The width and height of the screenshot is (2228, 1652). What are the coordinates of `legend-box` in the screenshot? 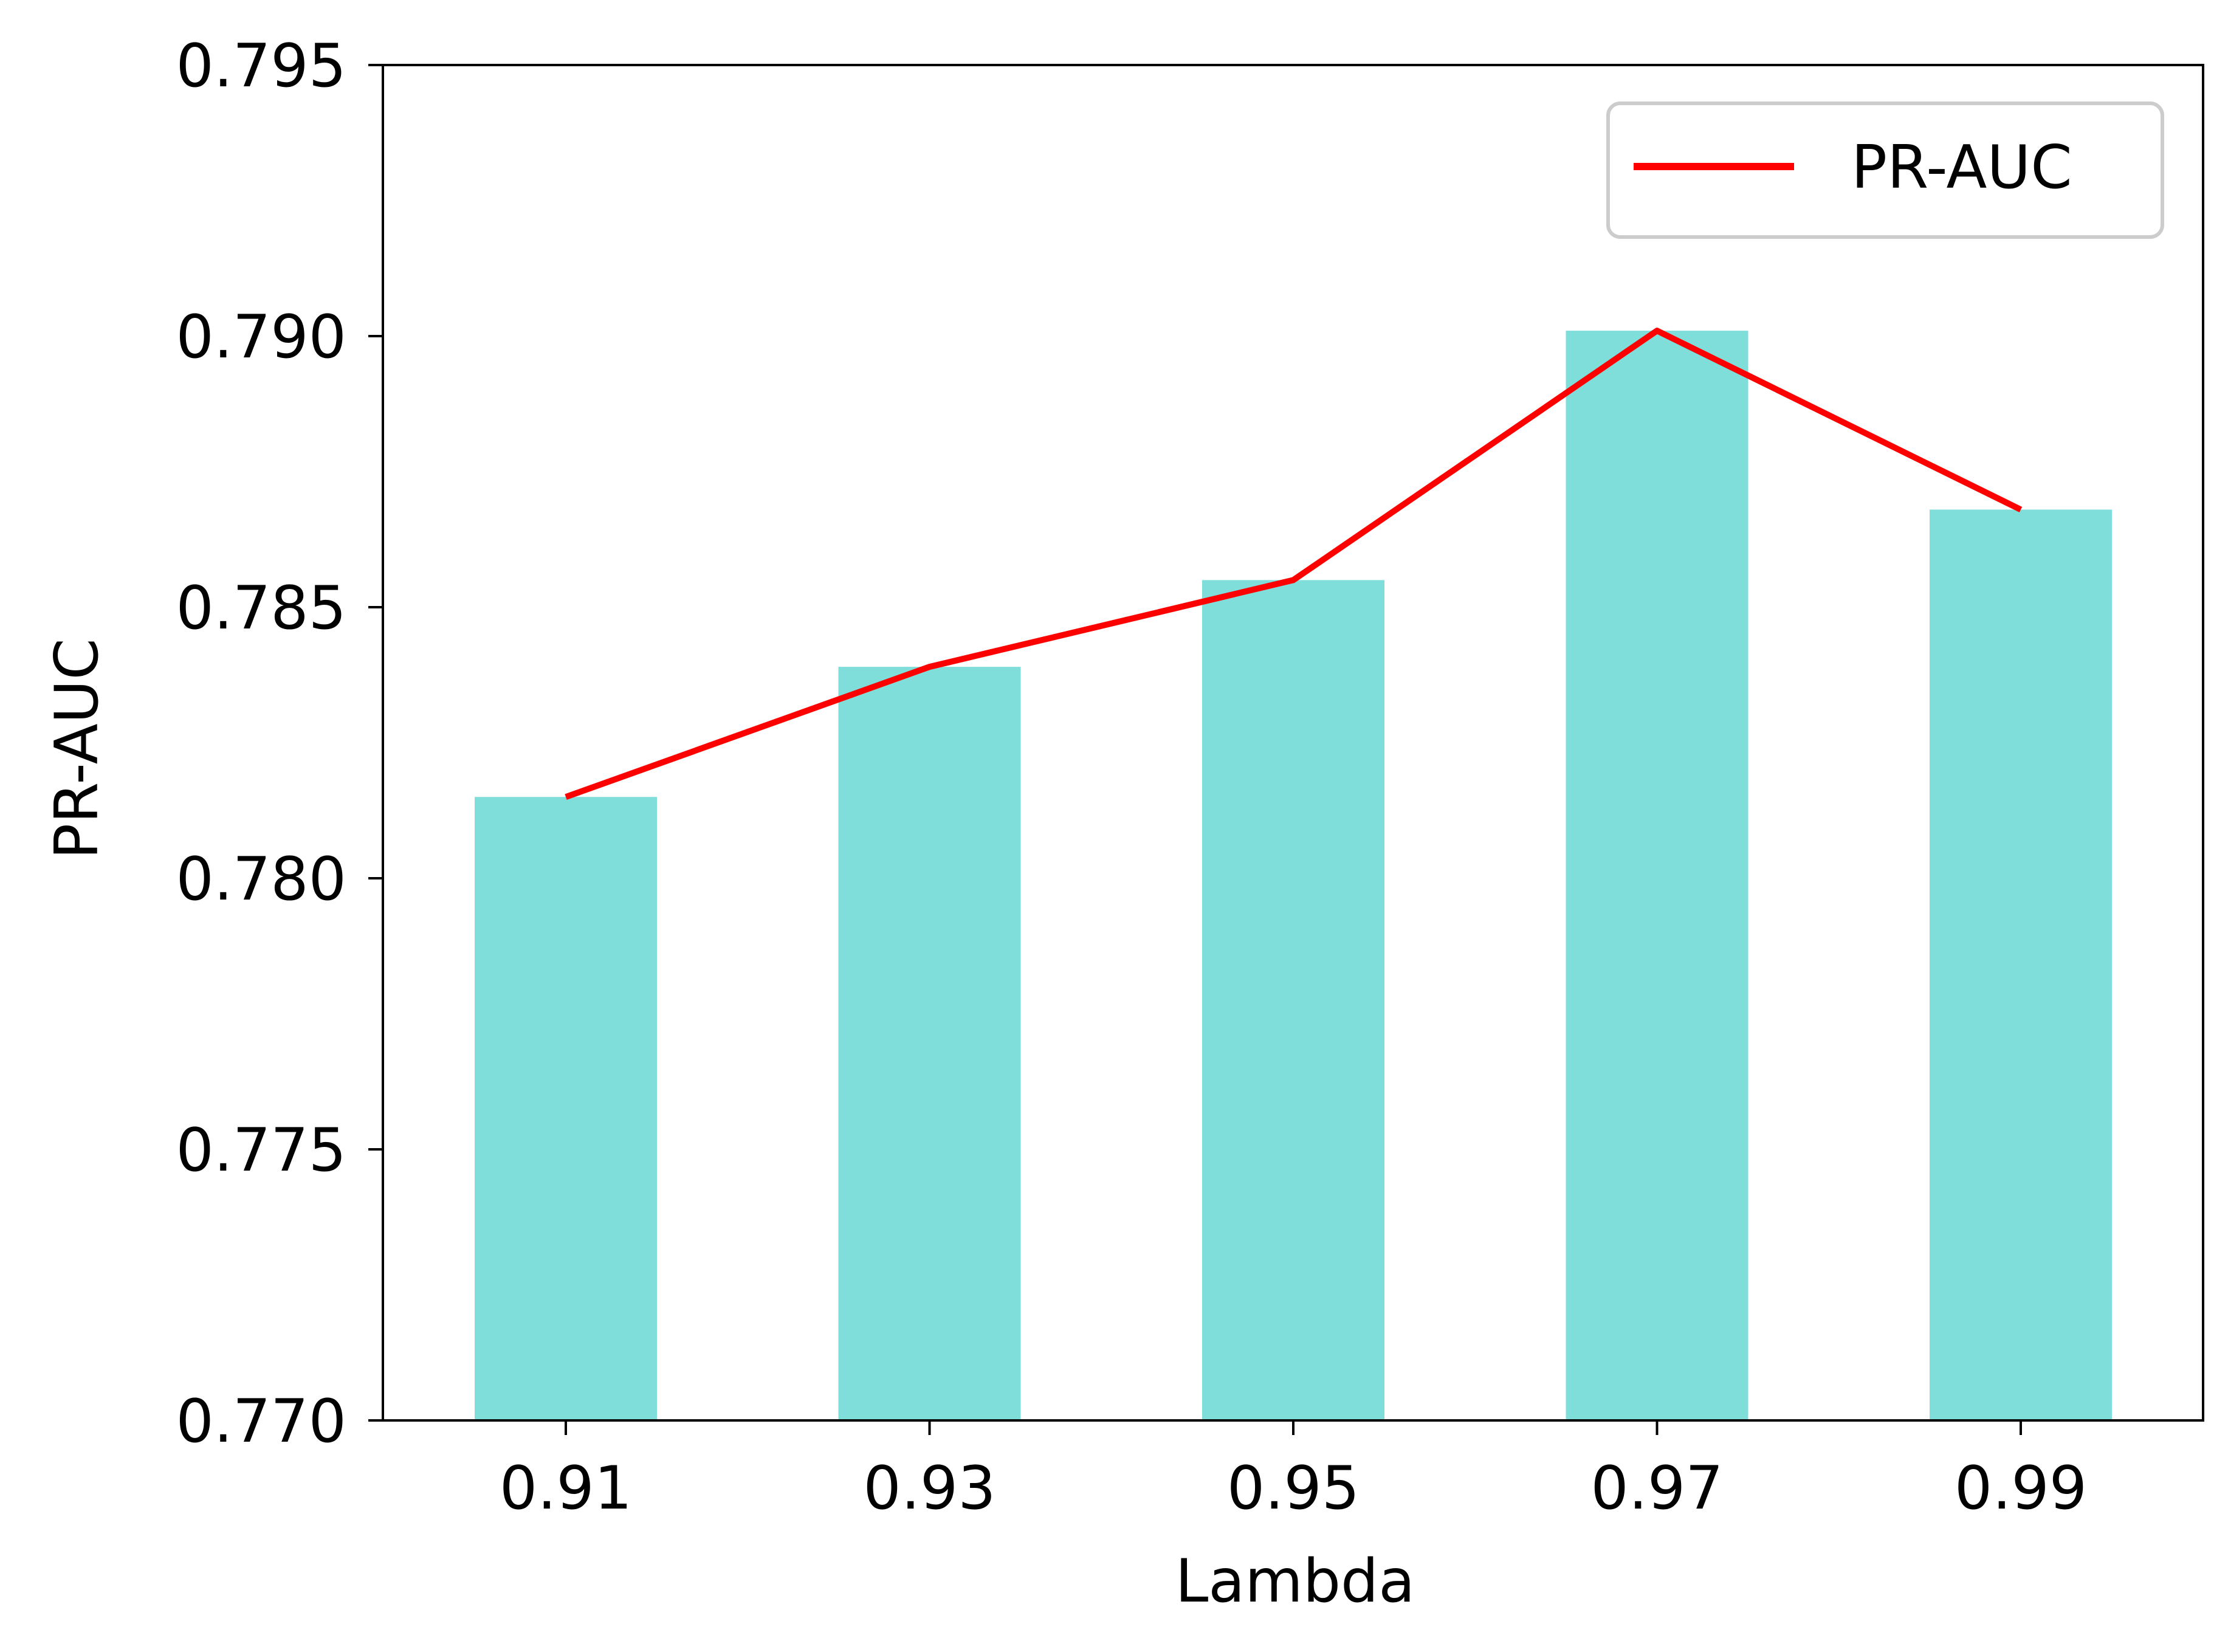 It's located at (1885, 170).